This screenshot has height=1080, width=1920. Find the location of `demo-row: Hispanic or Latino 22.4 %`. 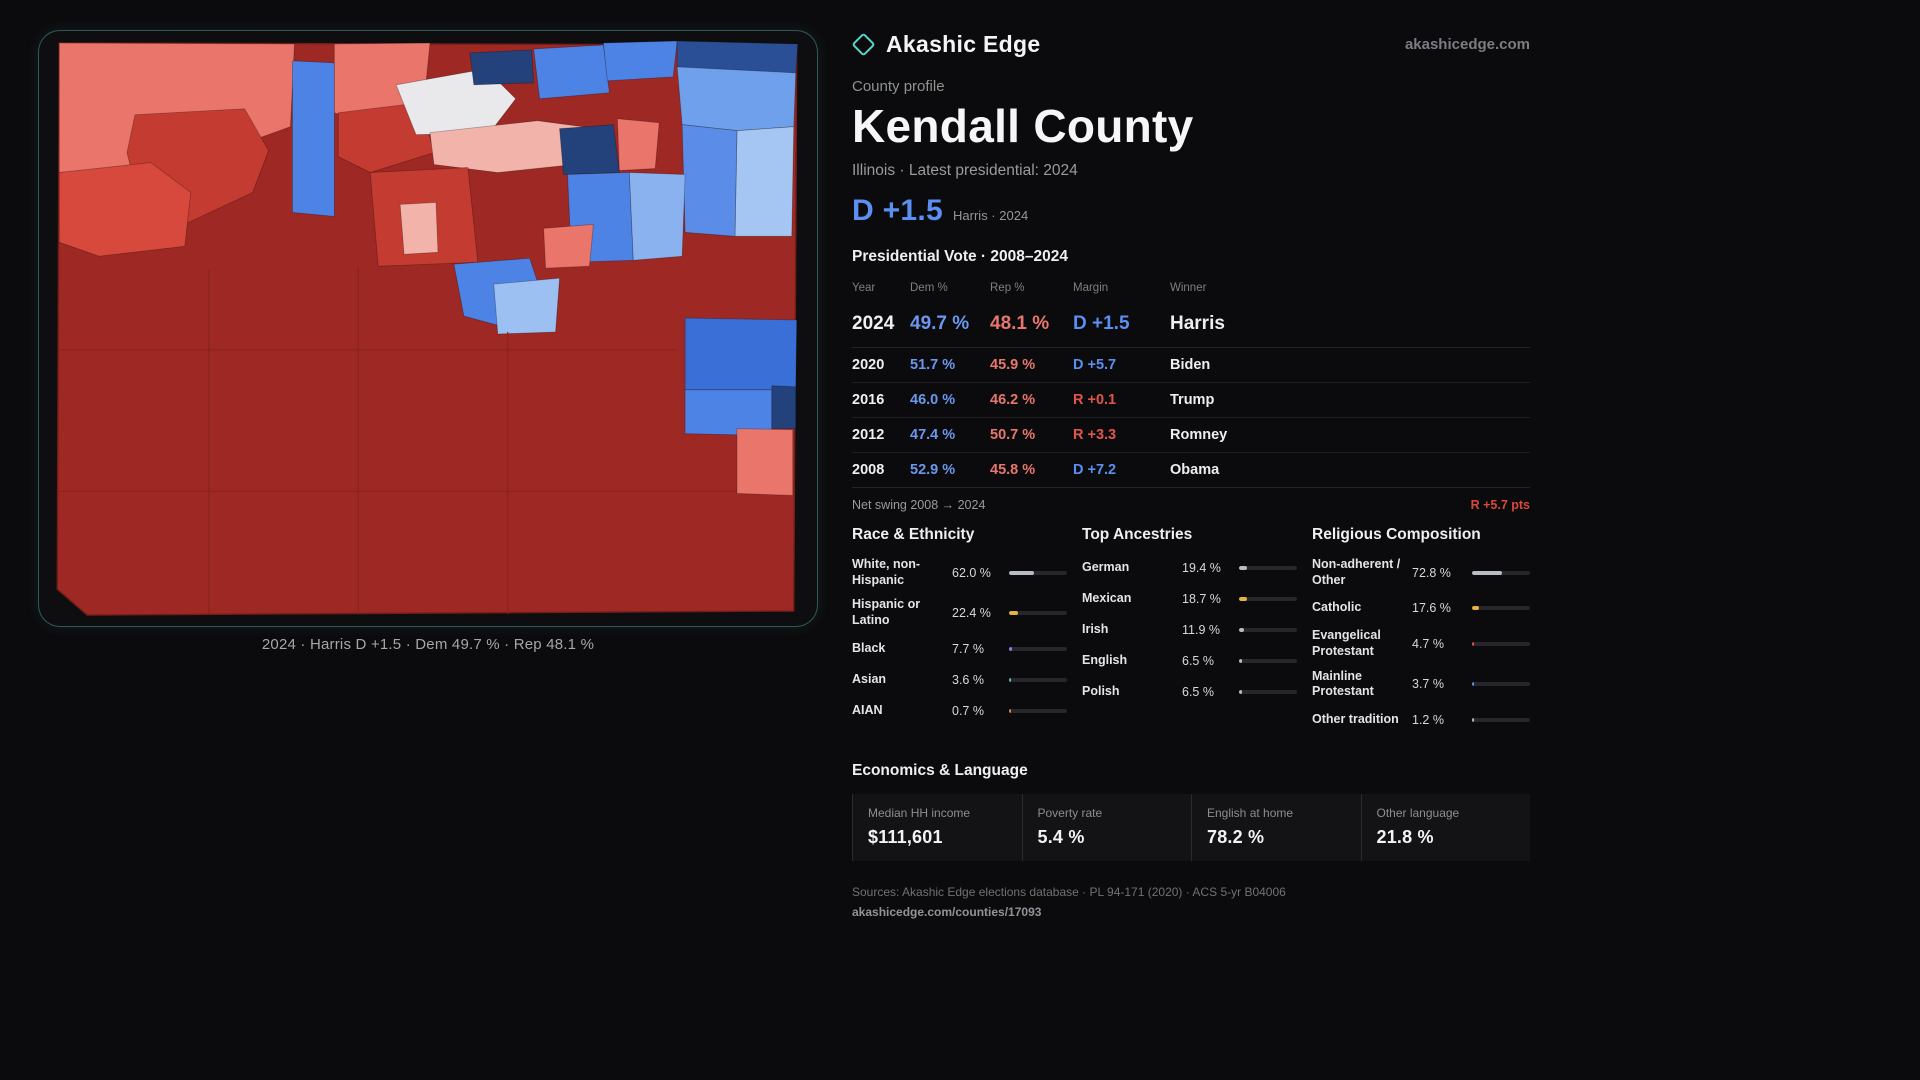

demo-row: Hispanic or Latino 22.4 % is located at coordinates (959, 612).